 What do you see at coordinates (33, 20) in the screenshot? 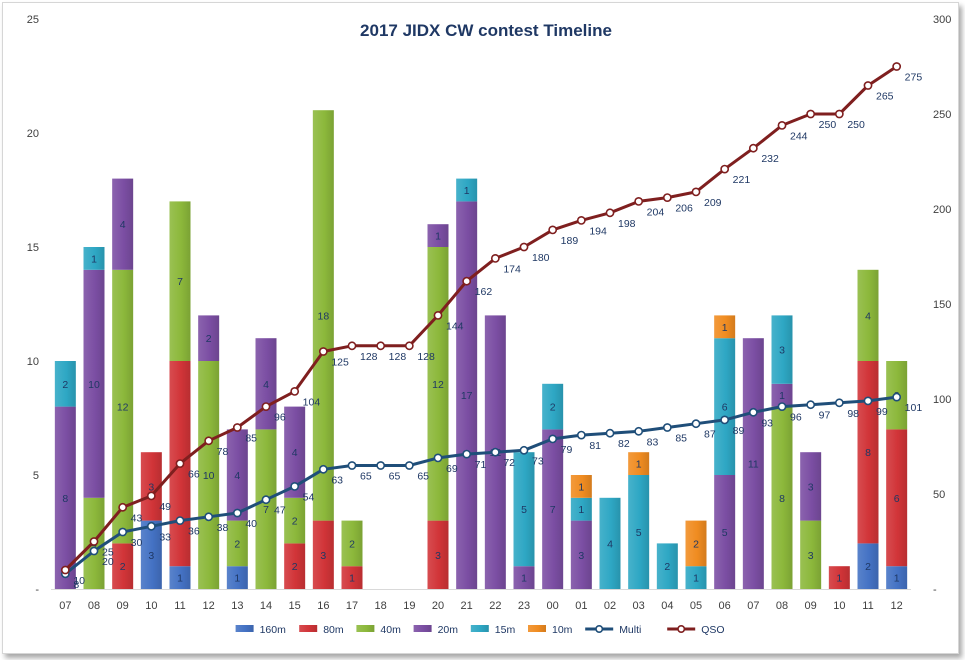
I see `y-tick-label: 25` at bounding box center [33, 20].